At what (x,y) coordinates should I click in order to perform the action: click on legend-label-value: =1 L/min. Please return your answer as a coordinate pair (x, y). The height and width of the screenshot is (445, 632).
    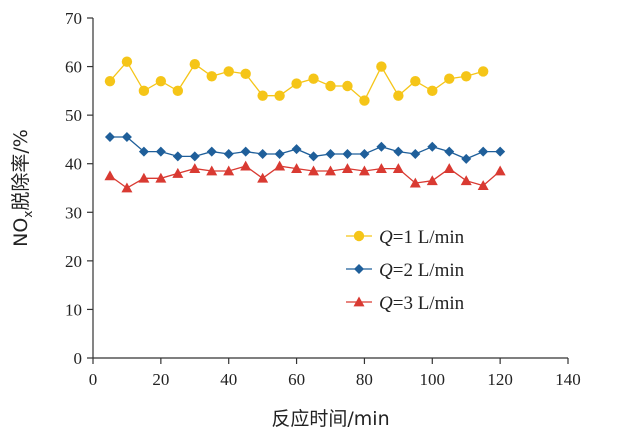
    Looking at the image, I should click on (429, 237).